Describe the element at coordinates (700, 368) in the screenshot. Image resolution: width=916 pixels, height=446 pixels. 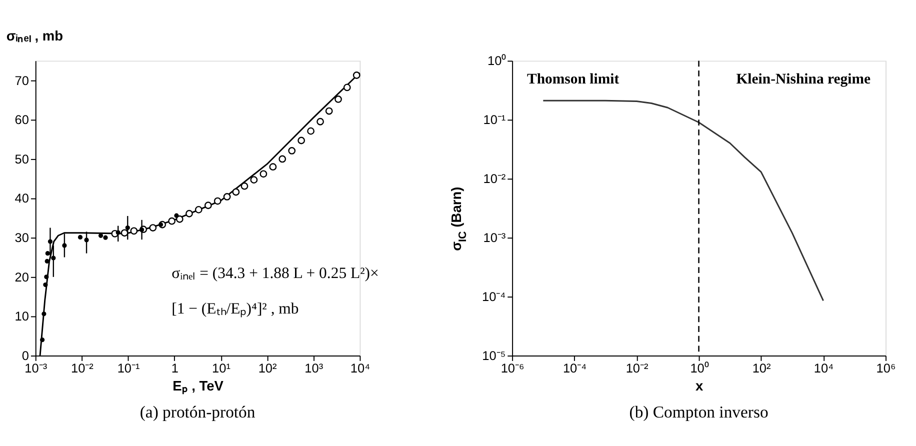
I see `x-tick-label: 10⁰` at that location.